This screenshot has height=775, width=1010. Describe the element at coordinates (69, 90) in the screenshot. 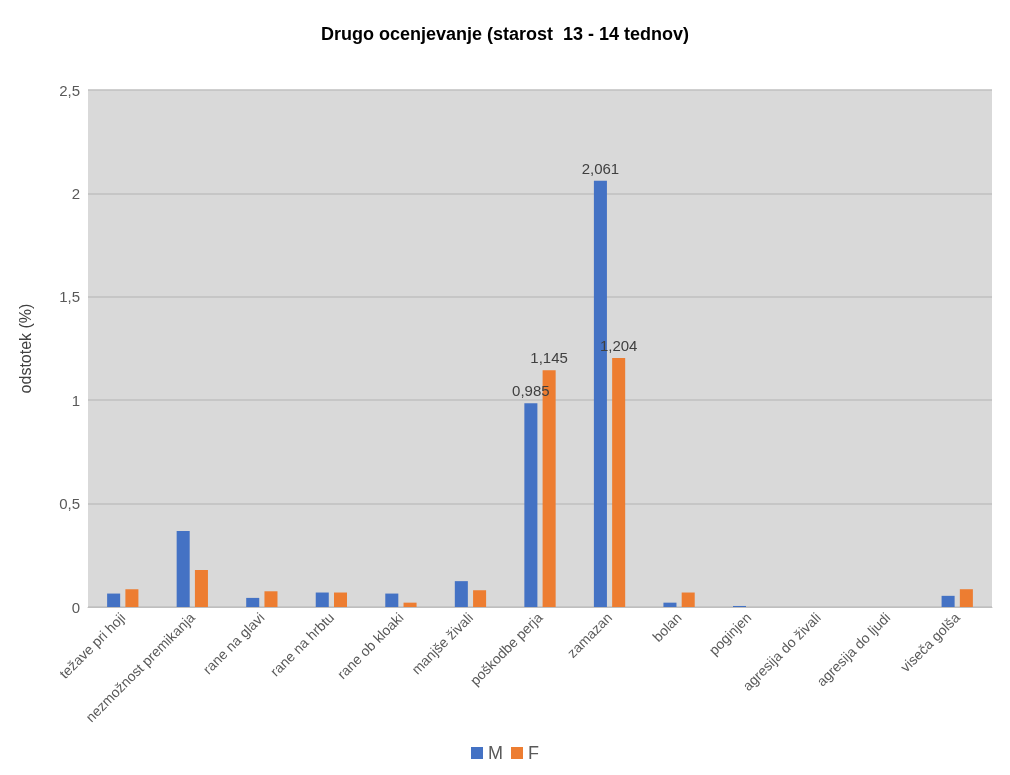

I see `y-tick-label: 2,5` at that location.